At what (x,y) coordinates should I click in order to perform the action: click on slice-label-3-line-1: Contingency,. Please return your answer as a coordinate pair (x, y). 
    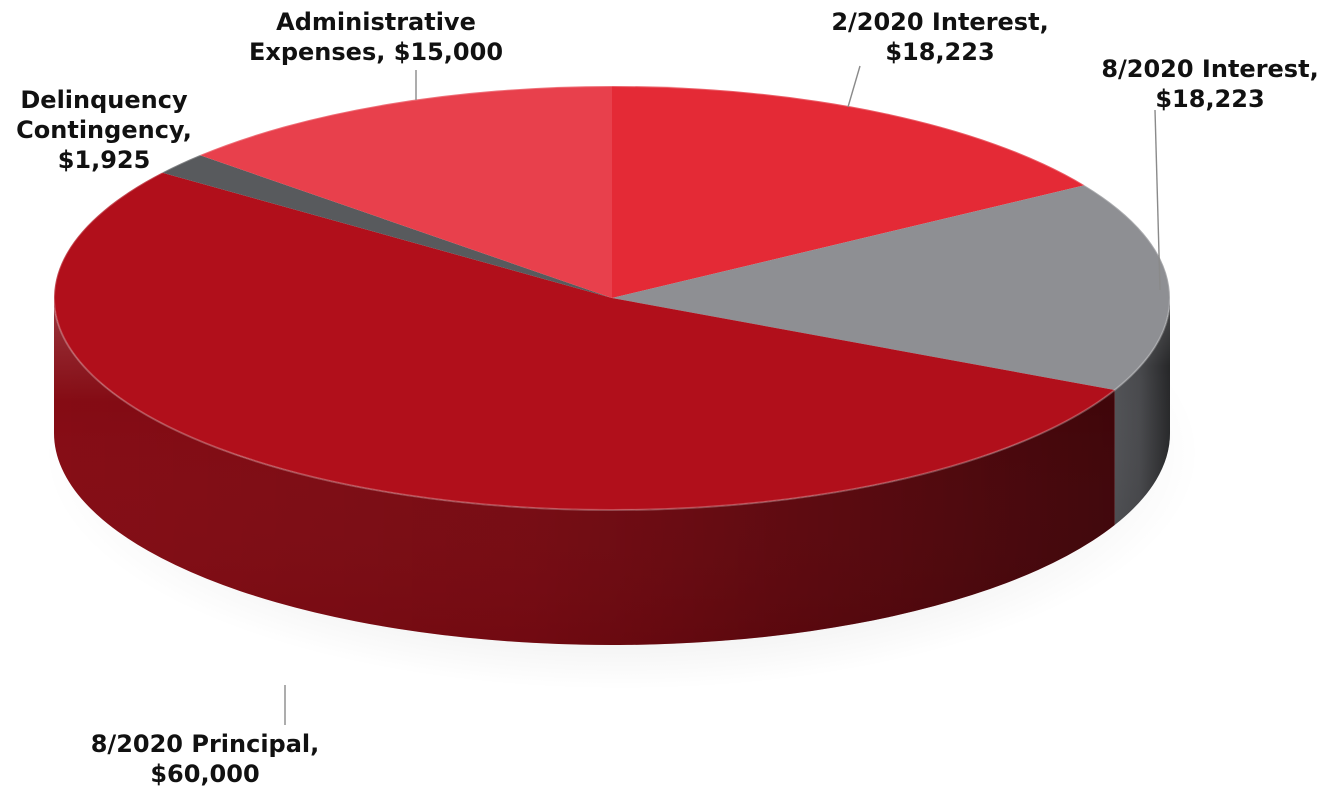
    Looking at the image, I should click on (104, 130).